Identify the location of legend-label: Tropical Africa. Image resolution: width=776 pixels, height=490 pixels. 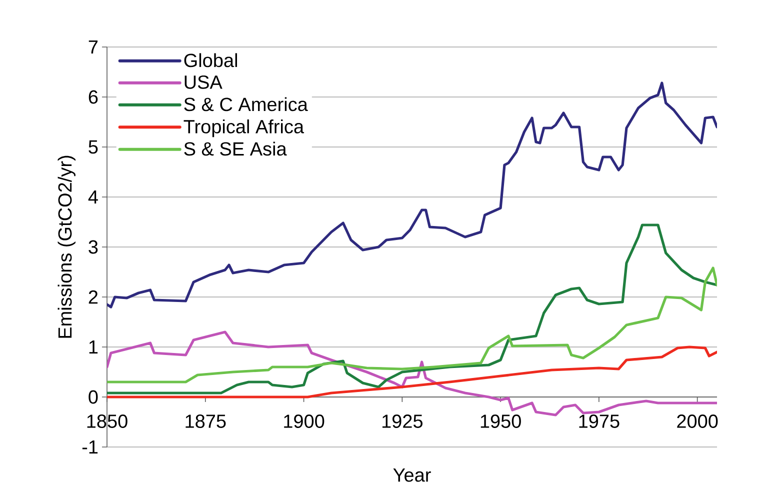
(244, 128).